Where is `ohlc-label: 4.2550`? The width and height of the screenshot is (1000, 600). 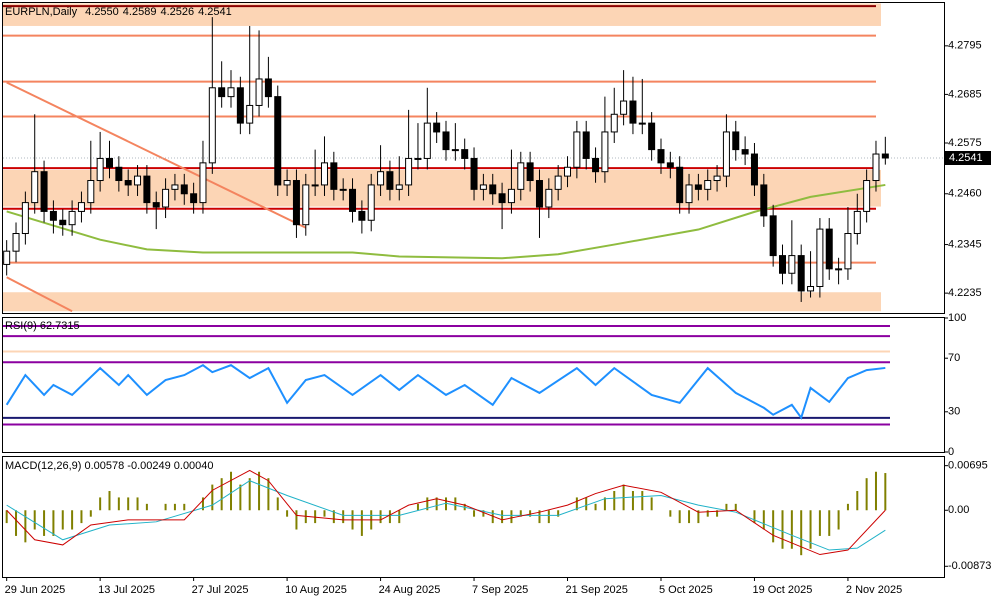 ohlc-label: 4.2550 is located at coordinates (102, 12).